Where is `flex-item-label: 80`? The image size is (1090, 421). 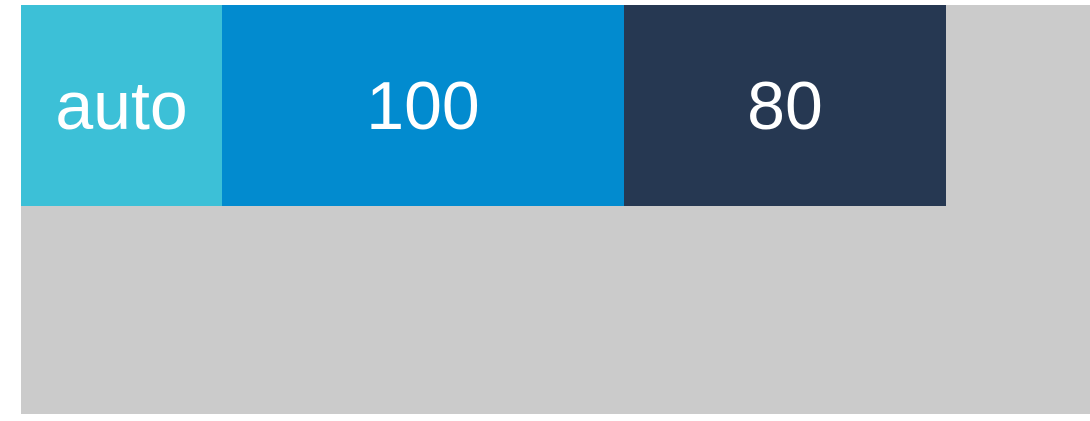
flex-item-label: 80 is located at coordinates (785, 105).